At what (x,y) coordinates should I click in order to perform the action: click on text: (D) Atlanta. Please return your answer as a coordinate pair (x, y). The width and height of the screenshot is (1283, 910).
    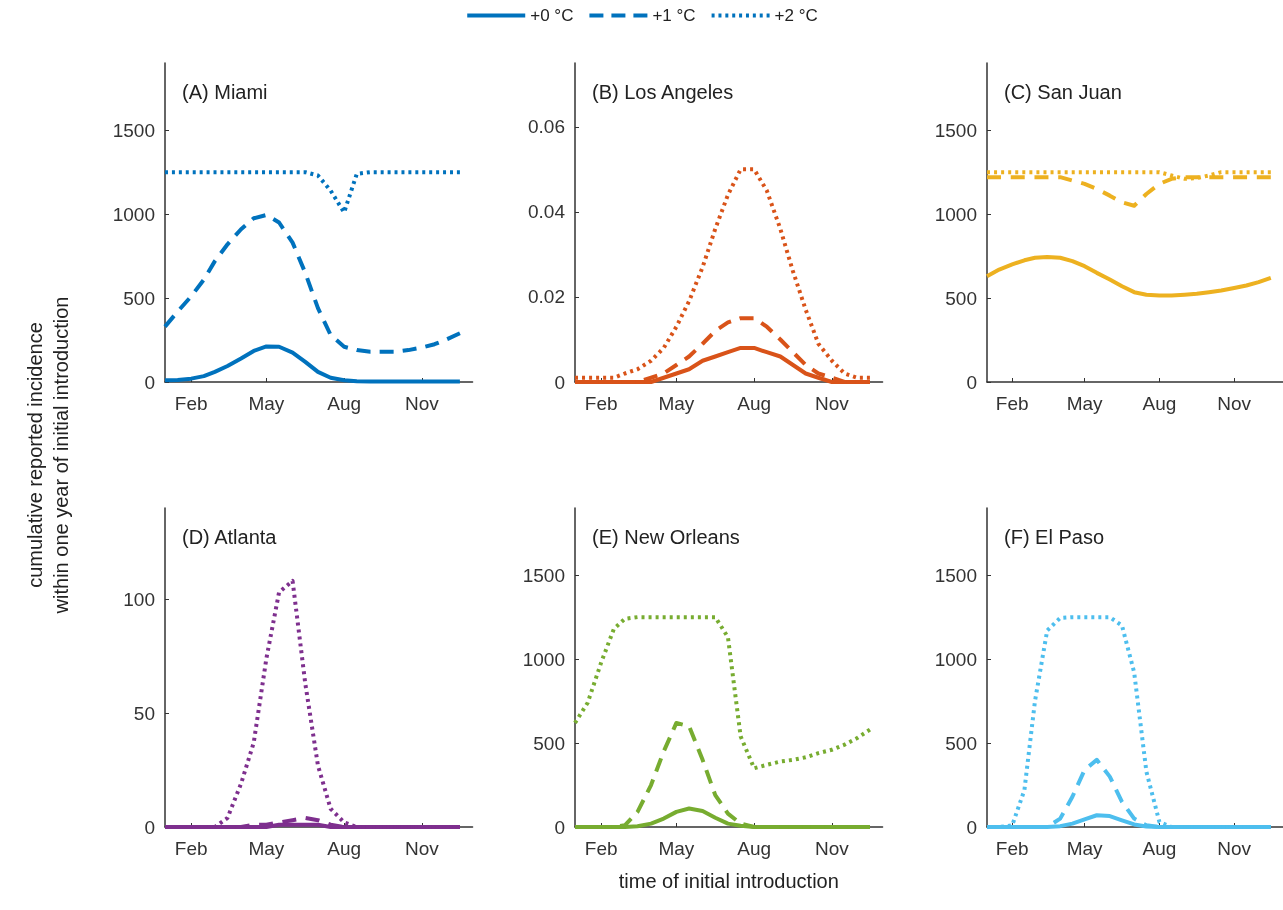
    Looking at the image, I should click on (230, 537).